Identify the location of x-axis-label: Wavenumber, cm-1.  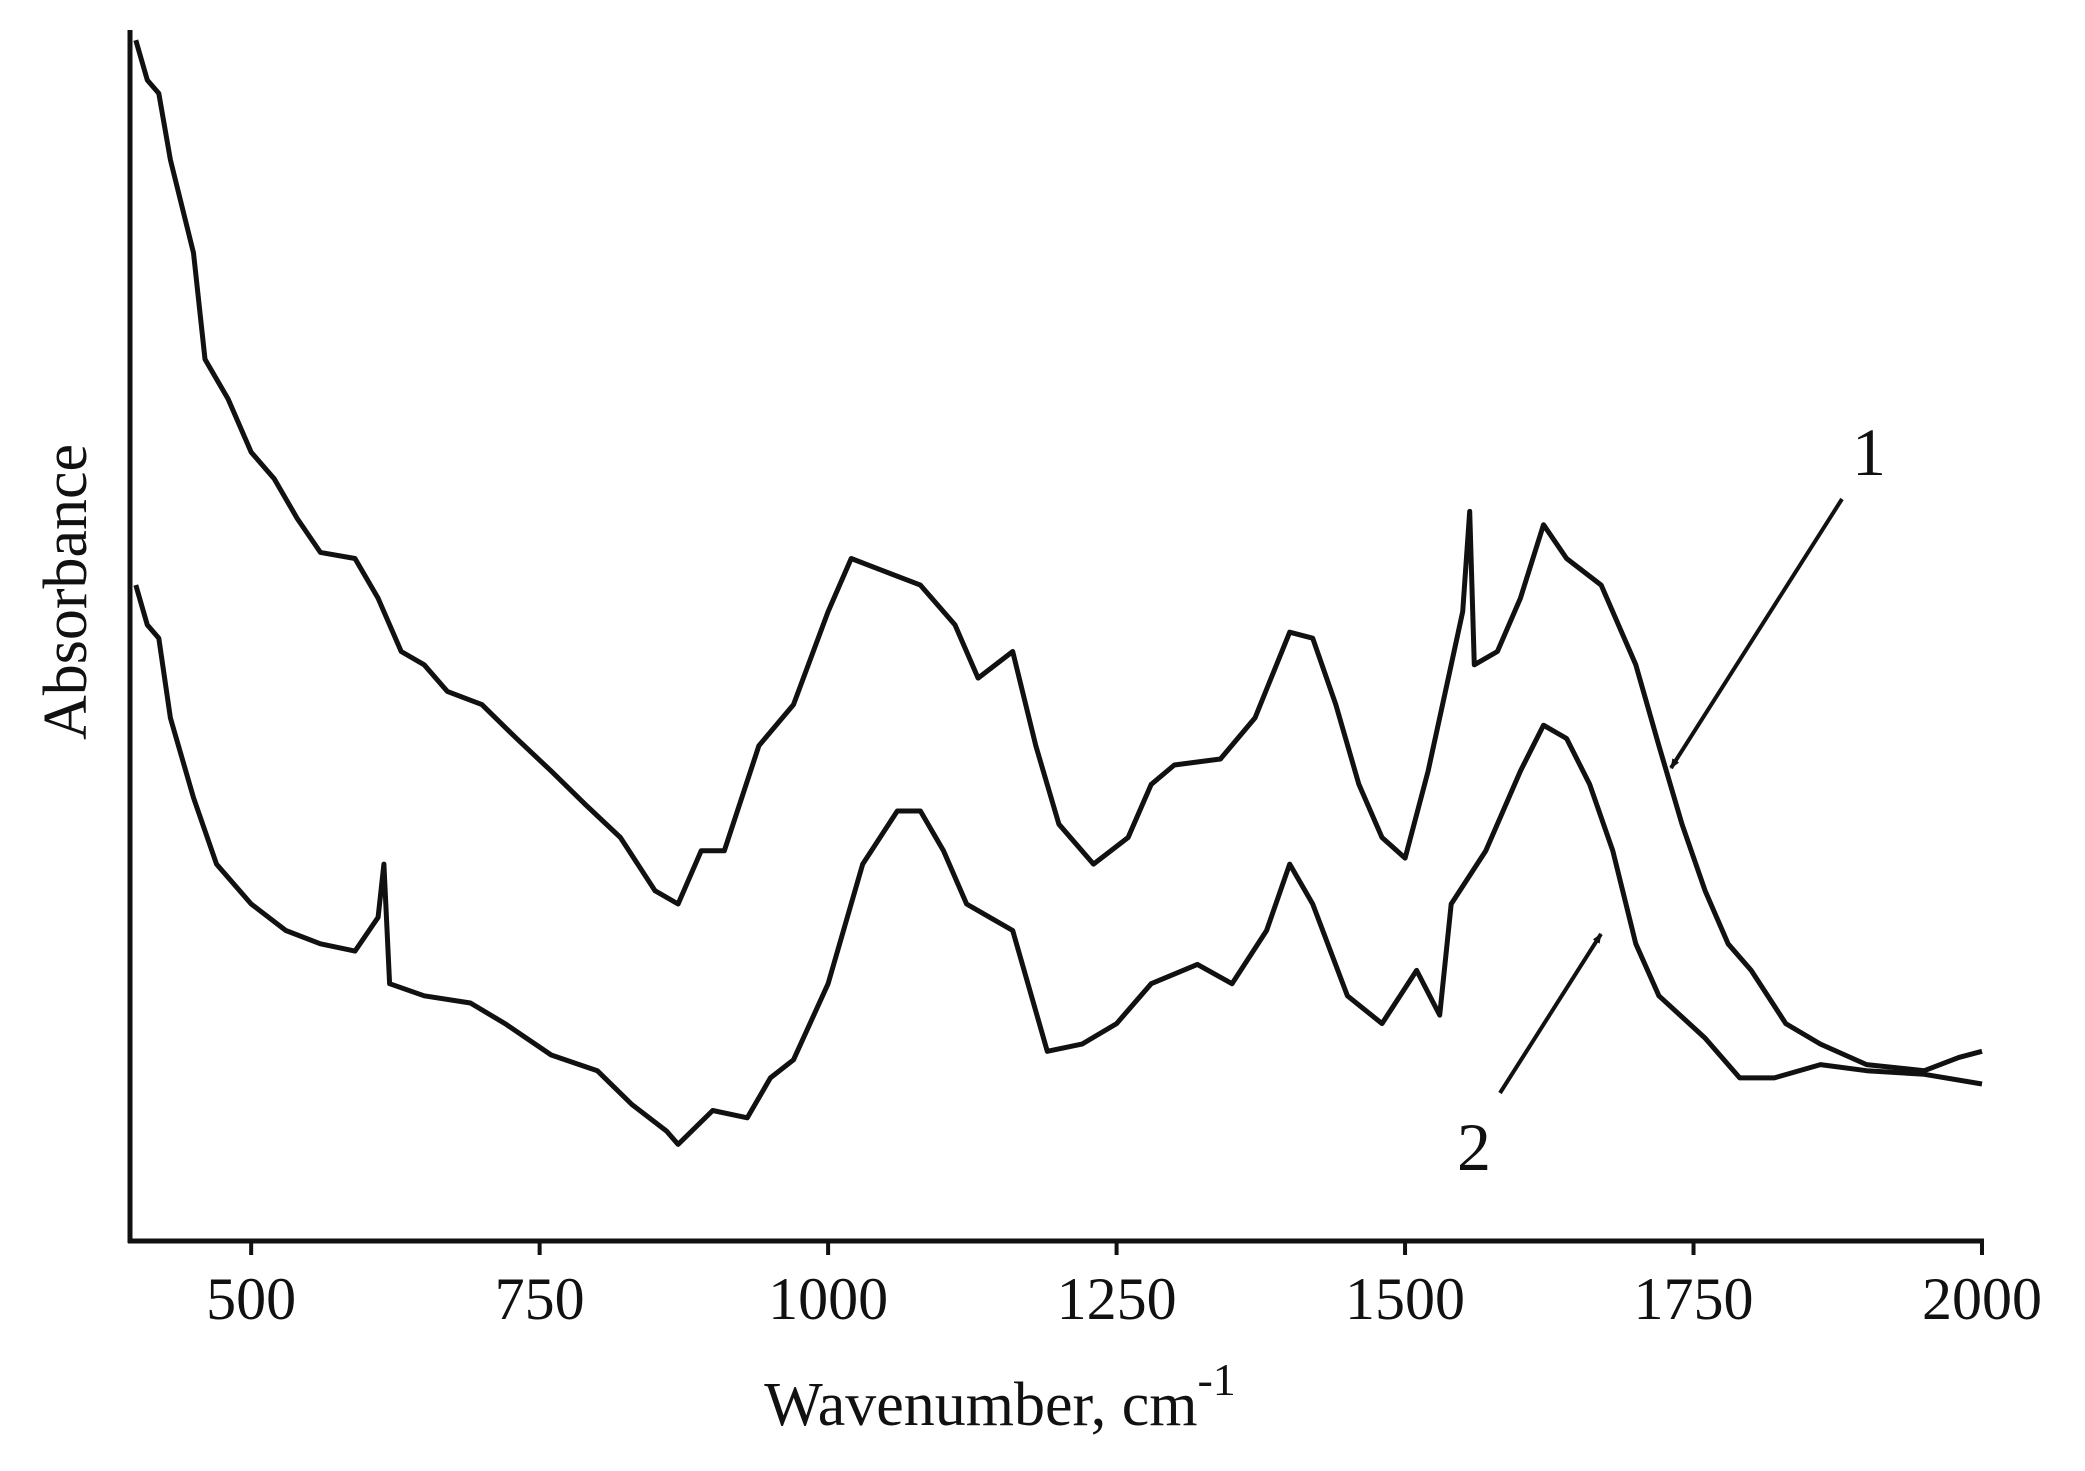
(1000, 1396).